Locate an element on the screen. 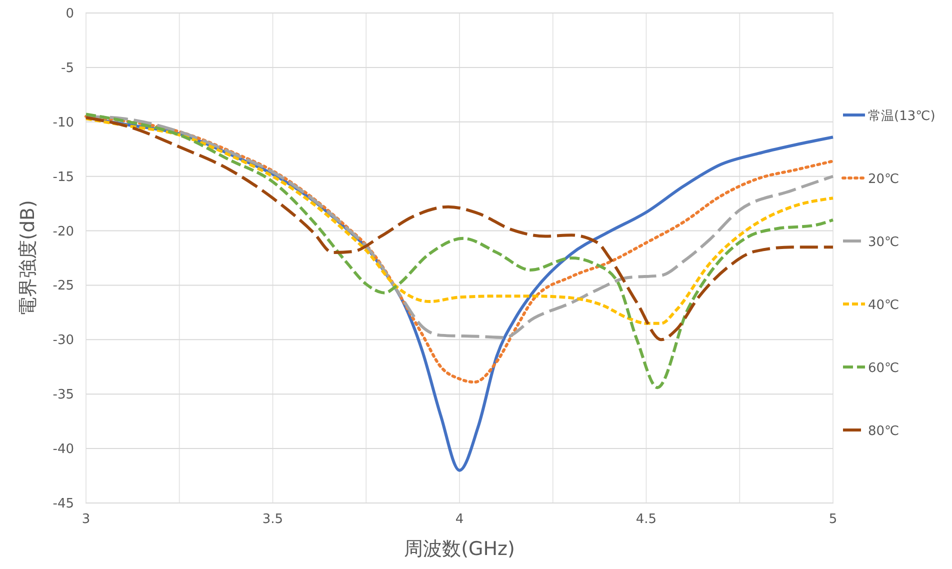 The image size is (952, 569). legend-label: 60℃ is located at coordinates (884, 368).